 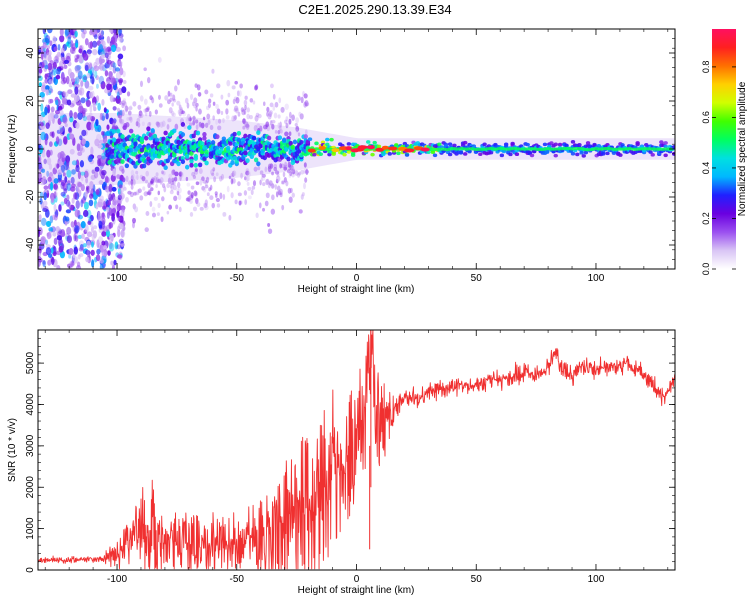 I want to click on snr-y-tick-label: 4000, so click(x=30, y=404).